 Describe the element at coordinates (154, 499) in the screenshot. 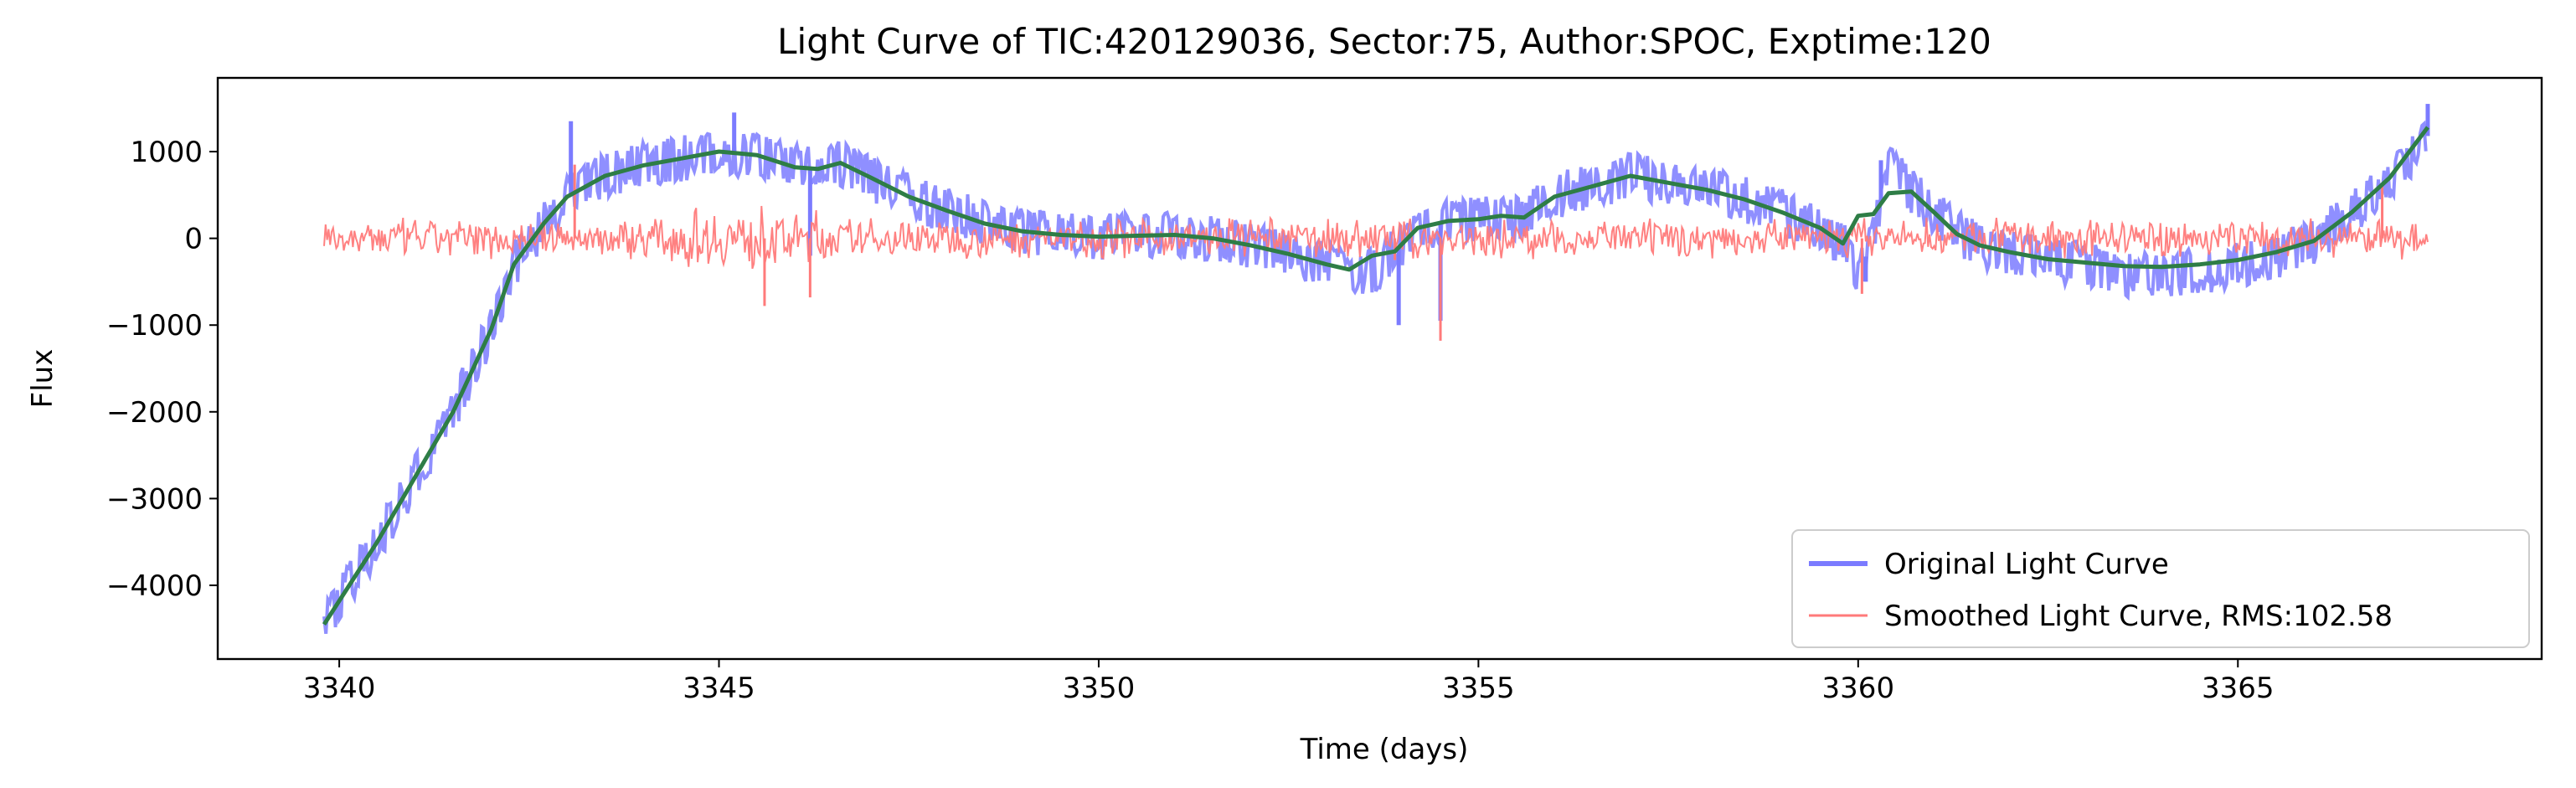

I see `y-tick-label: −3000` at that location.